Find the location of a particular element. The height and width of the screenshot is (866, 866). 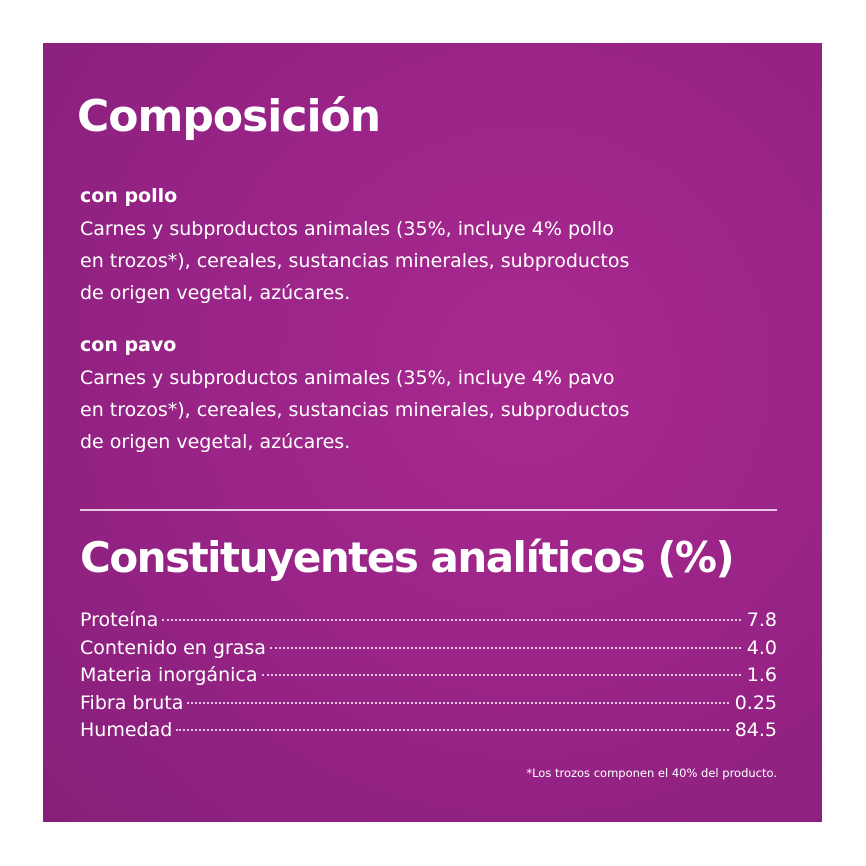

table-row: Humedad 84.5 is located at coordinates (428, 731).